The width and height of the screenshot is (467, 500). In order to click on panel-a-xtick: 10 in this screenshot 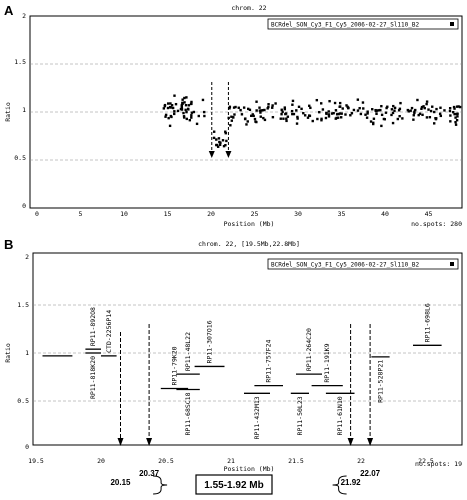, I will do `click(124, 214)`.